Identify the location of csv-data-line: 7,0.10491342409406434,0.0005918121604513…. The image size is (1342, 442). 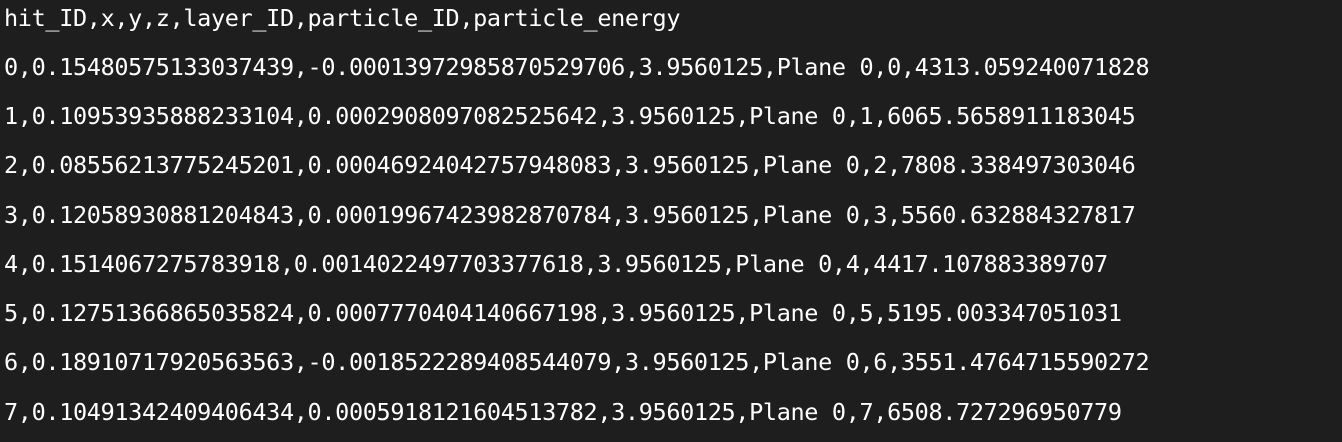
(563, 412).